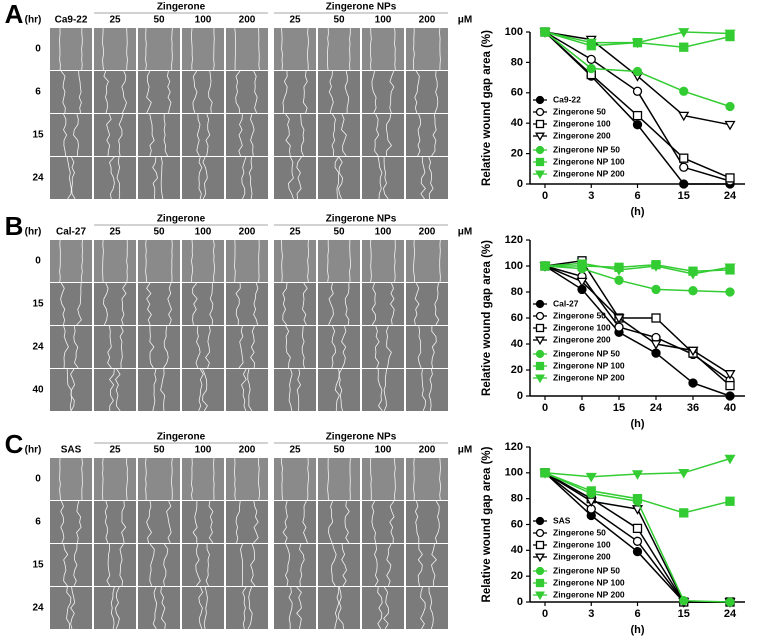 The height and width of the screenshot is (641, 759). Describe the element at coordinates (38, 522) in the screenshot. I see `time-label: 6` at that location.